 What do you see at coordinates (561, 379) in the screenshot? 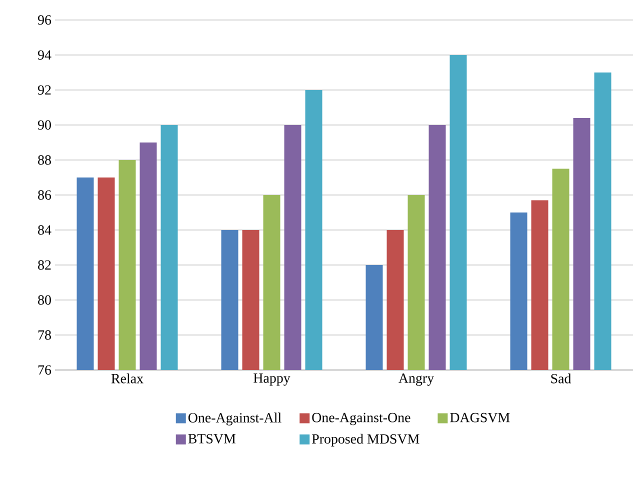
I see `x-tick-label: Sad` at bounding box center [561, 379].